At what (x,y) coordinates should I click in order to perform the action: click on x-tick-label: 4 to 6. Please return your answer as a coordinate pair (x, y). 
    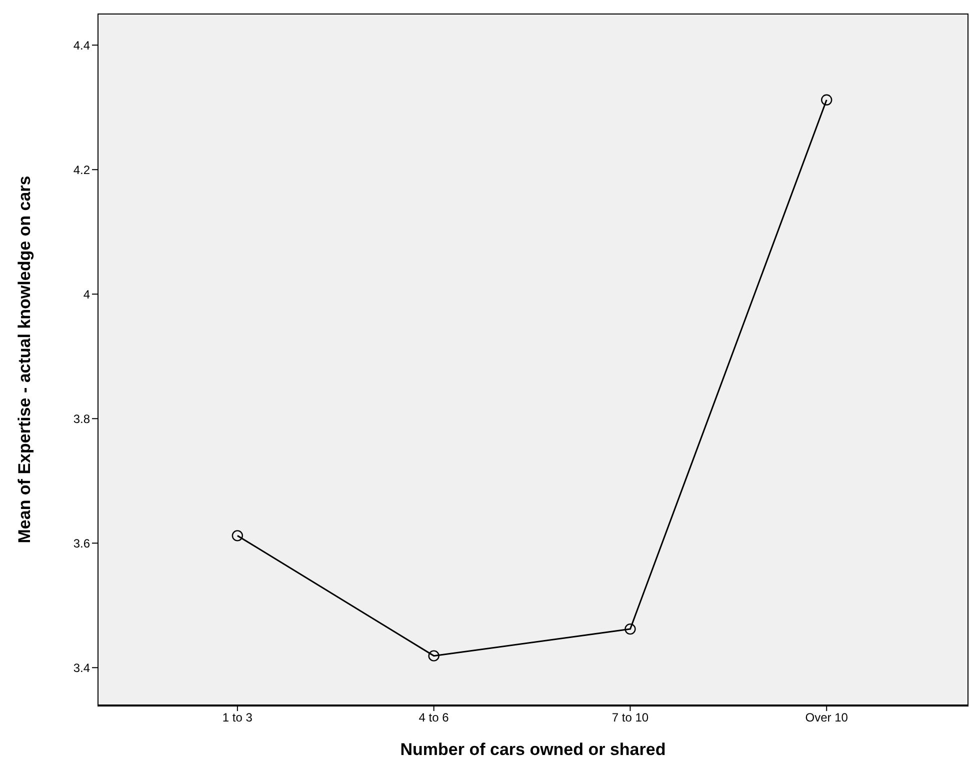
    Looking at the image, I should click on (434, 717).